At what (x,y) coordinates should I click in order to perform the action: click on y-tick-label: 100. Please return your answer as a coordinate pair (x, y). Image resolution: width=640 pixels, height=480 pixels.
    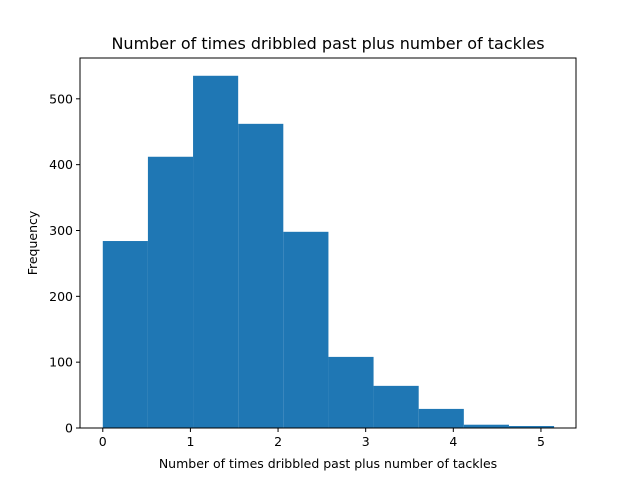
    Looking at the image, I should click on (61, 362).